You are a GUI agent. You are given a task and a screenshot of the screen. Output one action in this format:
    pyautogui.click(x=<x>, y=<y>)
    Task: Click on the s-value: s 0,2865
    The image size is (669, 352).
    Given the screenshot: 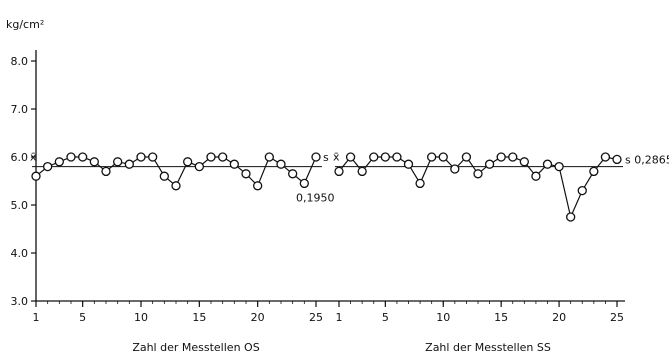 What is the action you would take?
    pyautogui.click(x=647, y=159)
    